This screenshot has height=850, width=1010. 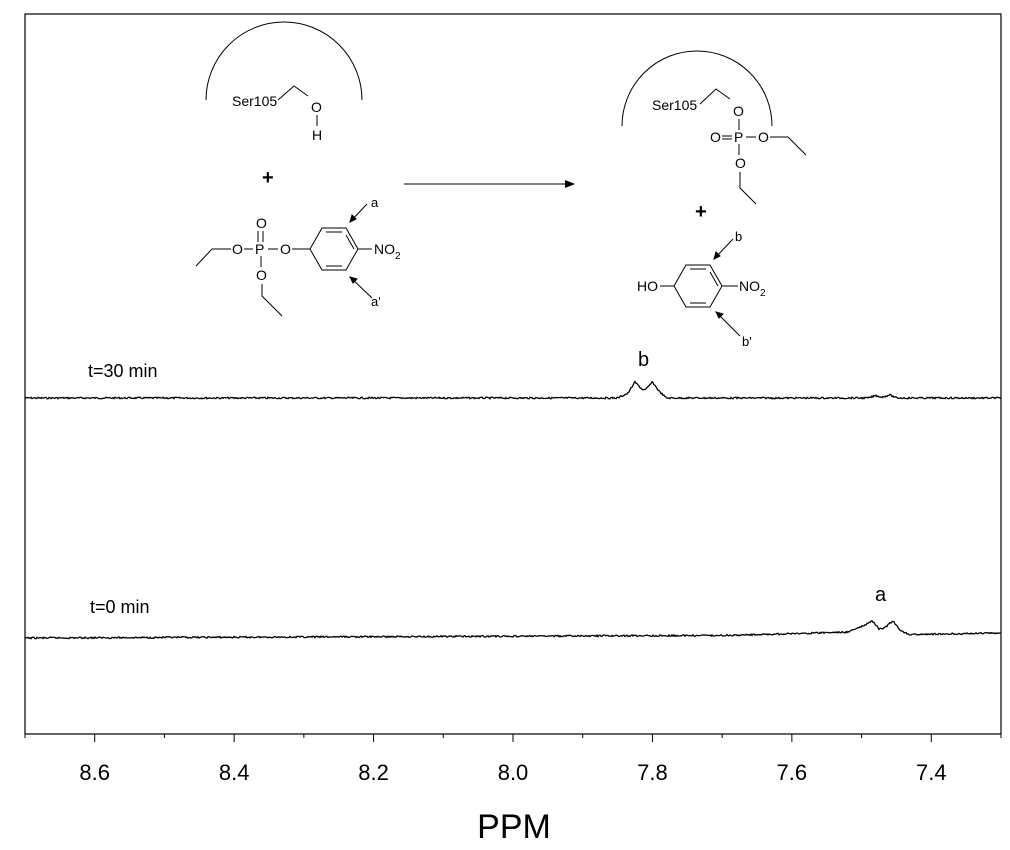 I want to click on label-b-prime: b', so click(x=747, y=341).